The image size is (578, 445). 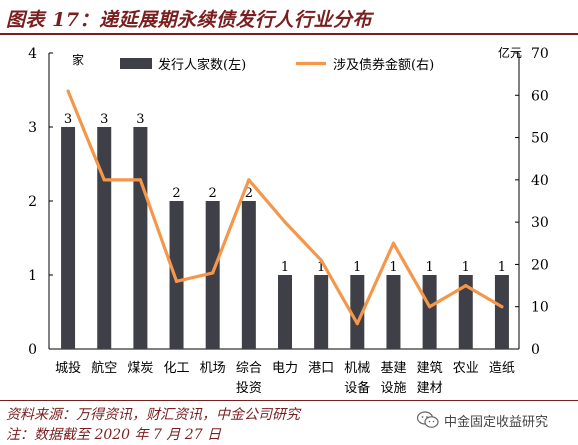 I want to click on legend-label-bars: 发行人家数(左), so click(x=202, y=65).